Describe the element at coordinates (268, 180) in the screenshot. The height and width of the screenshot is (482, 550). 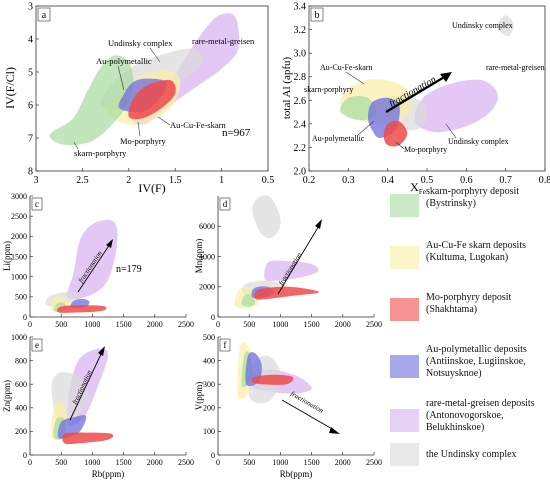
I see `xtick-label: 0.5` at that location.